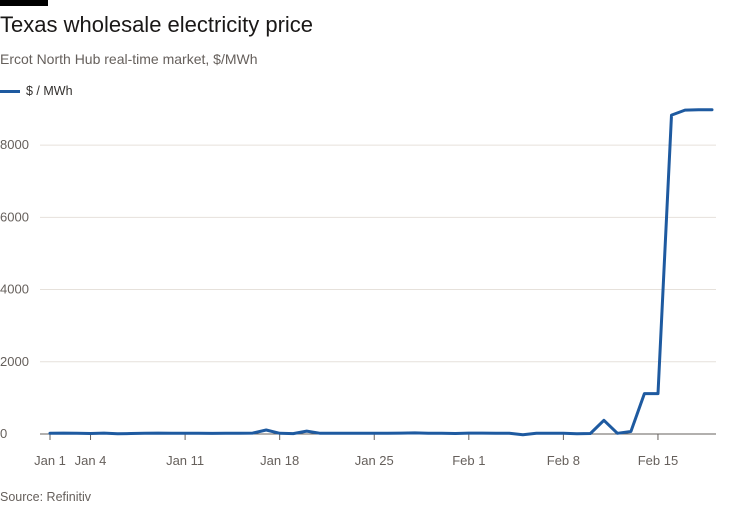 The width and height of the screenshot is (737, 510). I want to click on source-note: Source: Refinitiv, so click(46, 497).